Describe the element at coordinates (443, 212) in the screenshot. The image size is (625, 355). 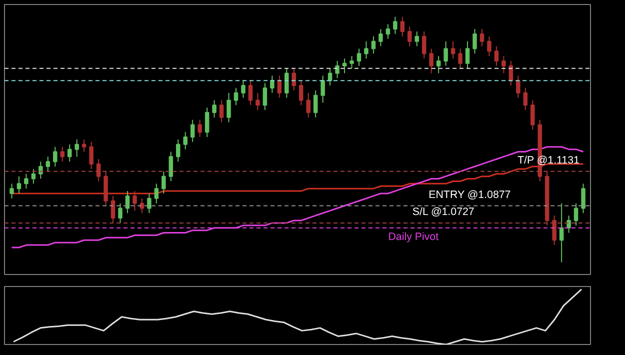
I see `ref-line-label: S/L @1.0727` at that location.